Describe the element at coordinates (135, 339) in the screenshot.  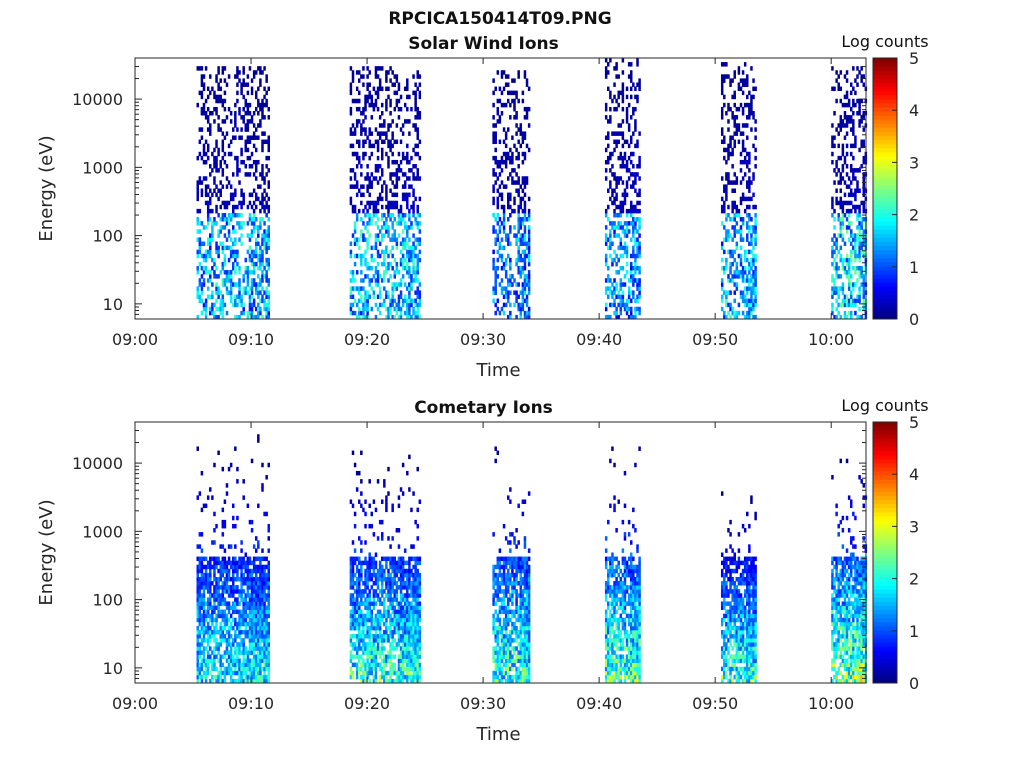
I see `x-tick-label: 09:00` at that location.